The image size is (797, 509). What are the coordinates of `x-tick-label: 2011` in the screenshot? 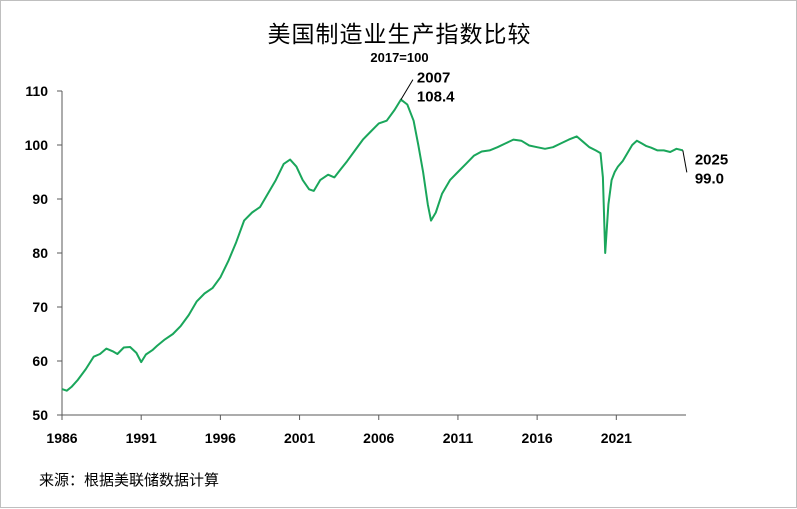 It's located at (458, 438).